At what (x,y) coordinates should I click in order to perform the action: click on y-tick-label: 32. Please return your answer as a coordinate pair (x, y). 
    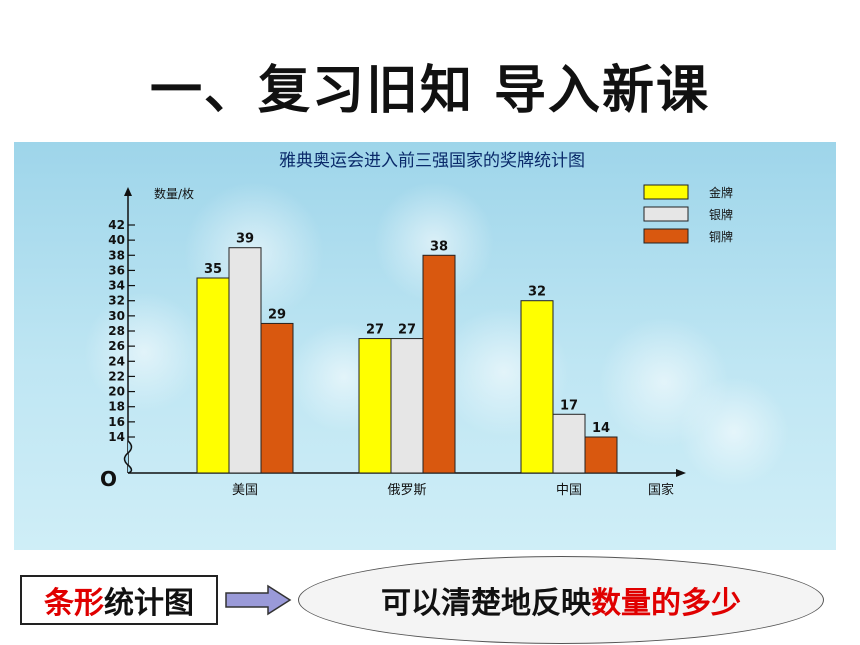
    Looking at the image, I should click on (116, 301).